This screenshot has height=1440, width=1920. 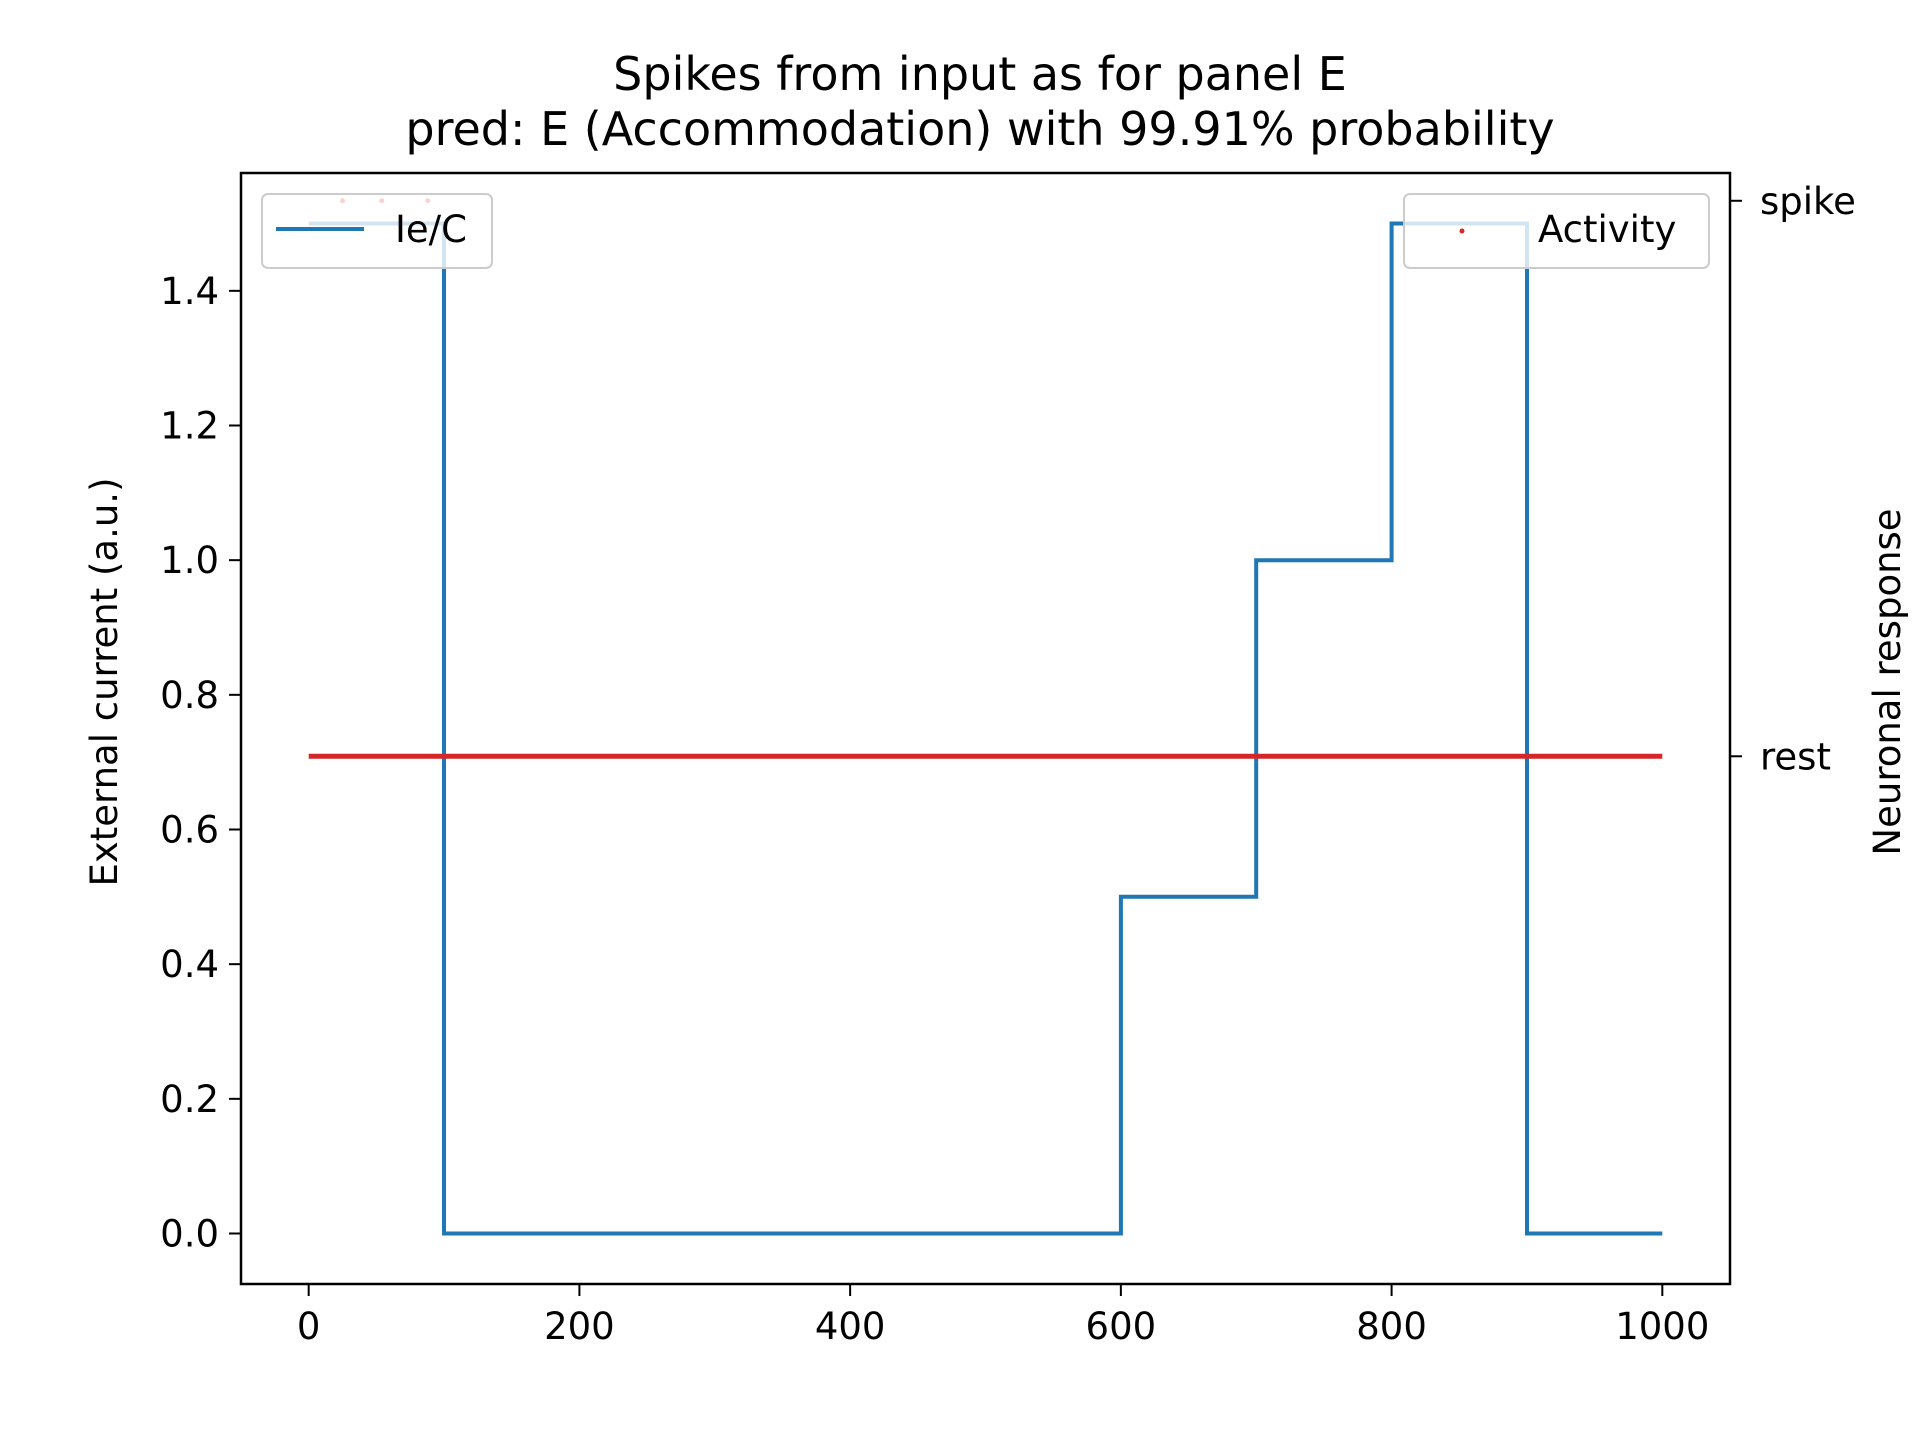 What do you see at coordinates (309, 1326) in the screenshot?
I see `x-tick-label: 0` at bounding box center [309, 1326].